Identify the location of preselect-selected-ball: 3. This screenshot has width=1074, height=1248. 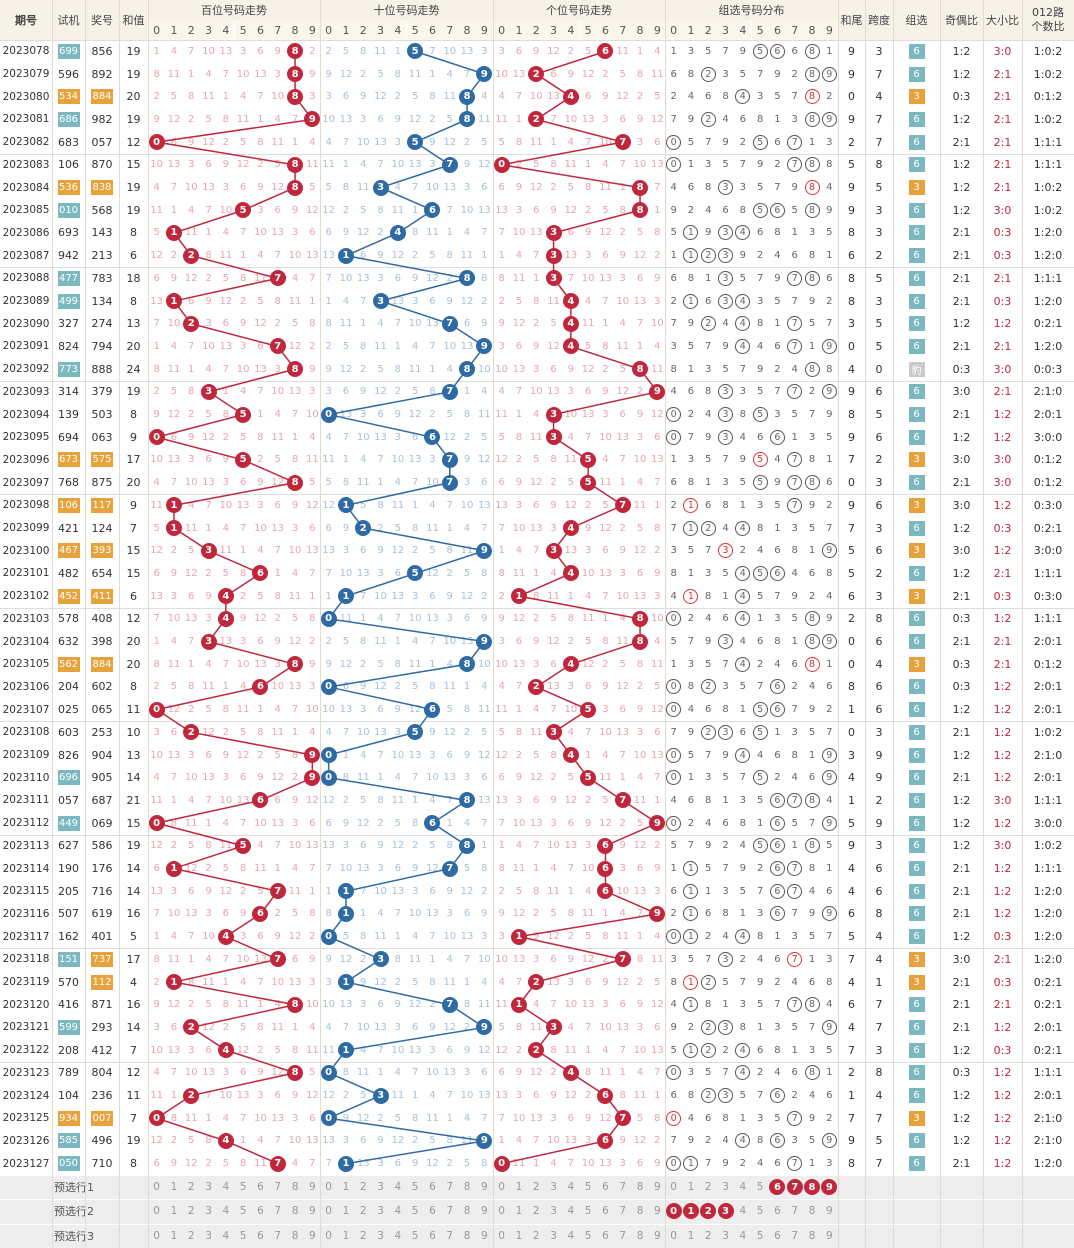
(725, 1211).